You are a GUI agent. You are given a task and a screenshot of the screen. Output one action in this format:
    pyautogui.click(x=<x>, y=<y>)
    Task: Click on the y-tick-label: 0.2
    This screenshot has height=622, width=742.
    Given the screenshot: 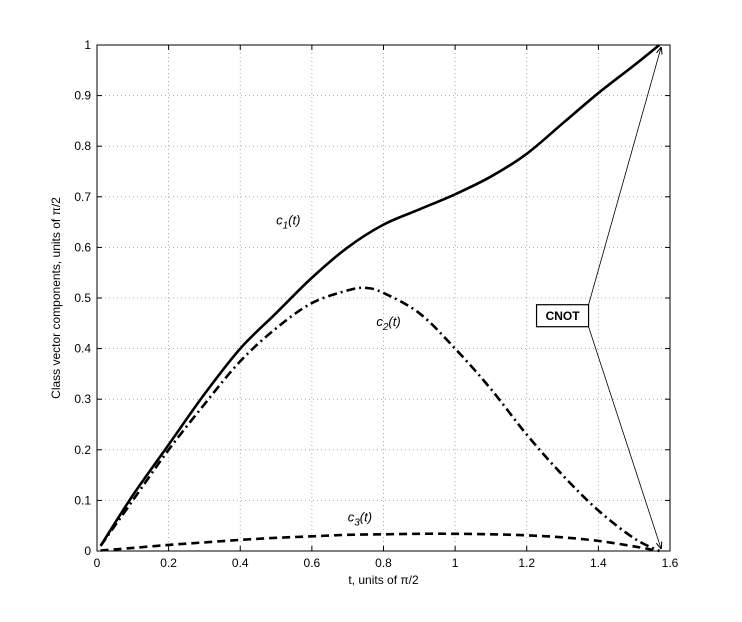 What is the action you would take?
    pyautogui.click(x=82, y=450)
    